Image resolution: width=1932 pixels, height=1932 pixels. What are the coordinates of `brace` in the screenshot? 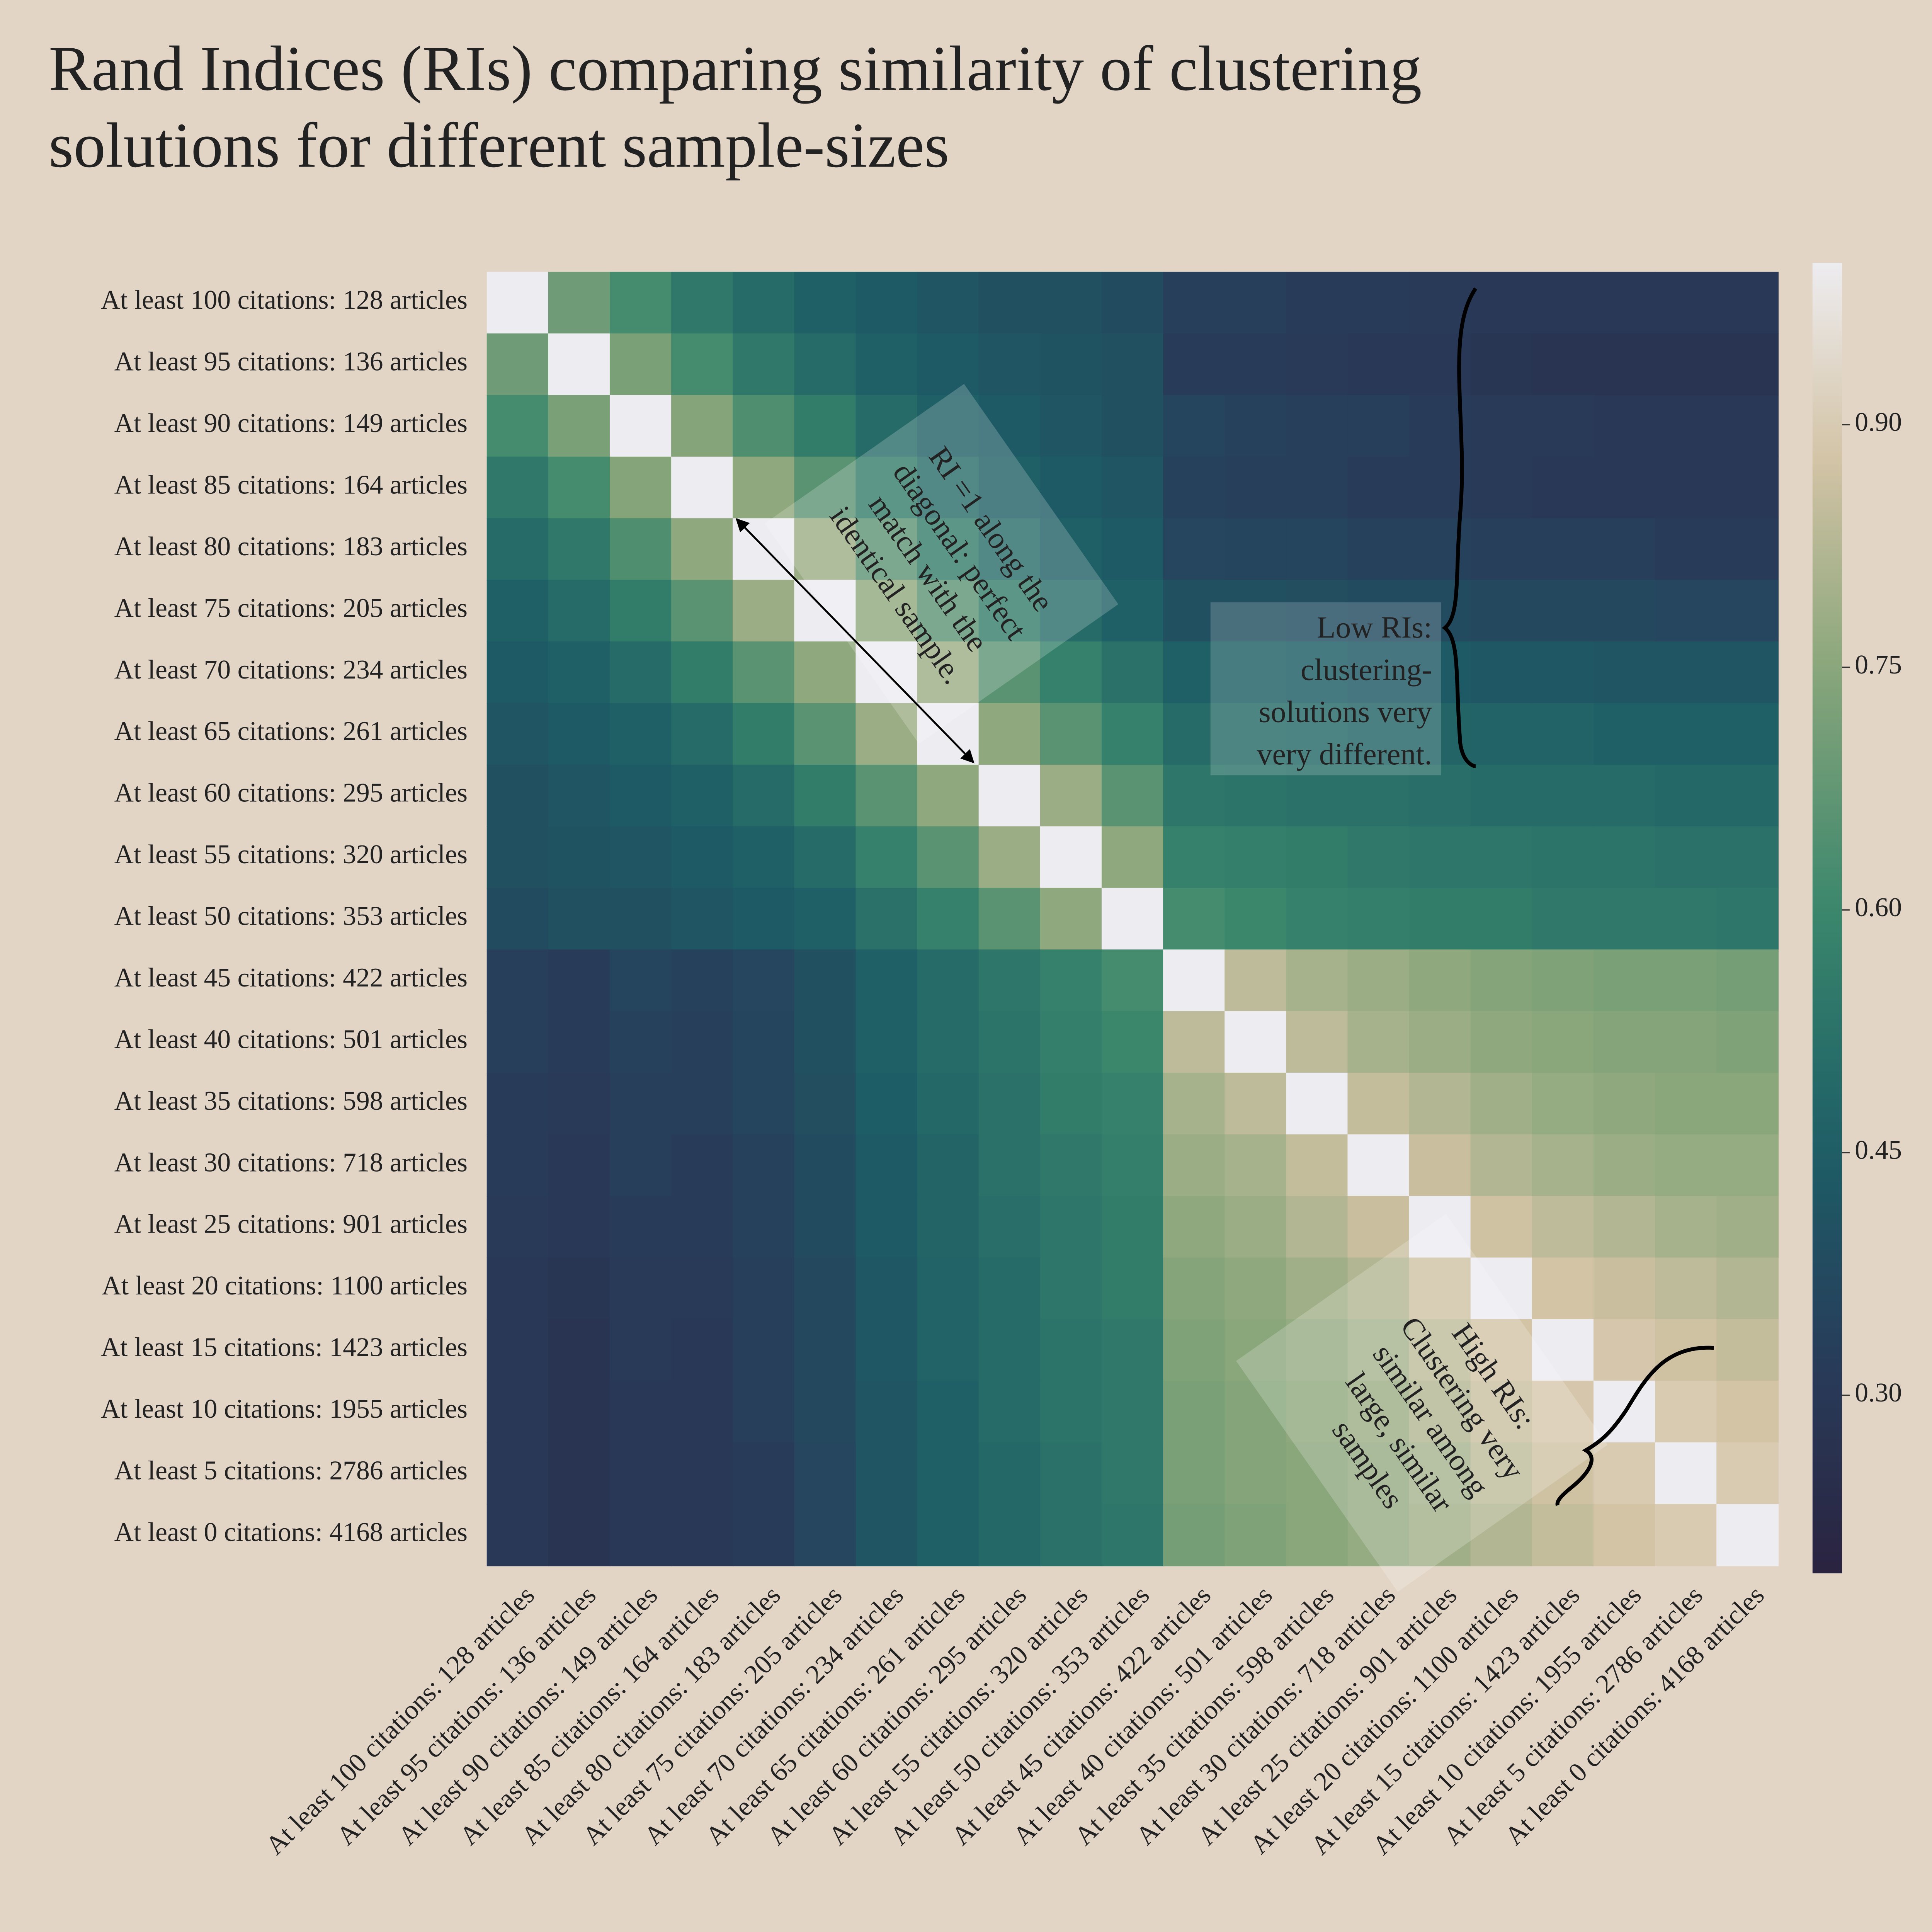 It's located at (1634, 1426).